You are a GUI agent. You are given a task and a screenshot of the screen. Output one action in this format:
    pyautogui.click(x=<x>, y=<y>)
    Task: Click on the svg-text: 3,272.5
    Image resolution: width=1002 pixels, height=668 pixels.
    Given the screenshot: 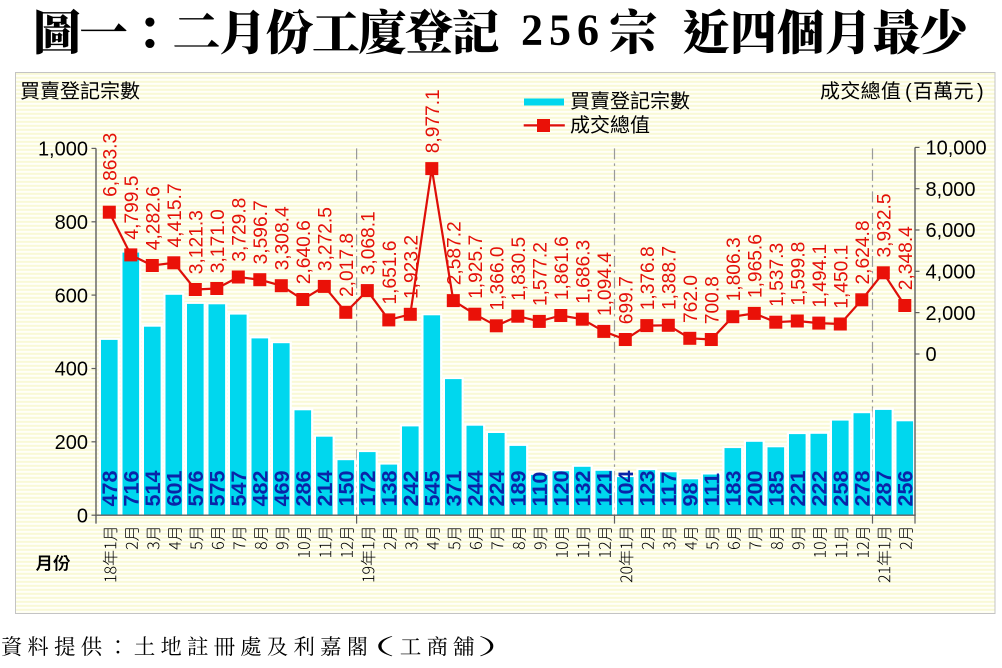 What is the action you would take?
    pyautogui.click(x=326, y=239)
    